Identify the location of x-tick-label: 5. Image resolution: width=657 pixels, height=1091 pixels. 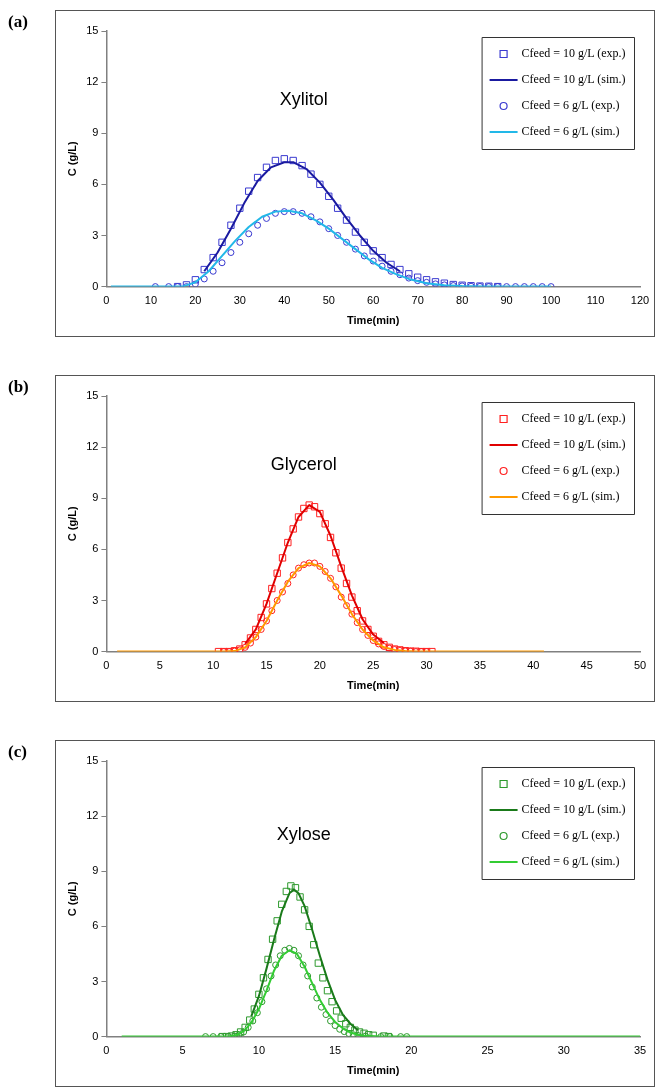
(159, 665).